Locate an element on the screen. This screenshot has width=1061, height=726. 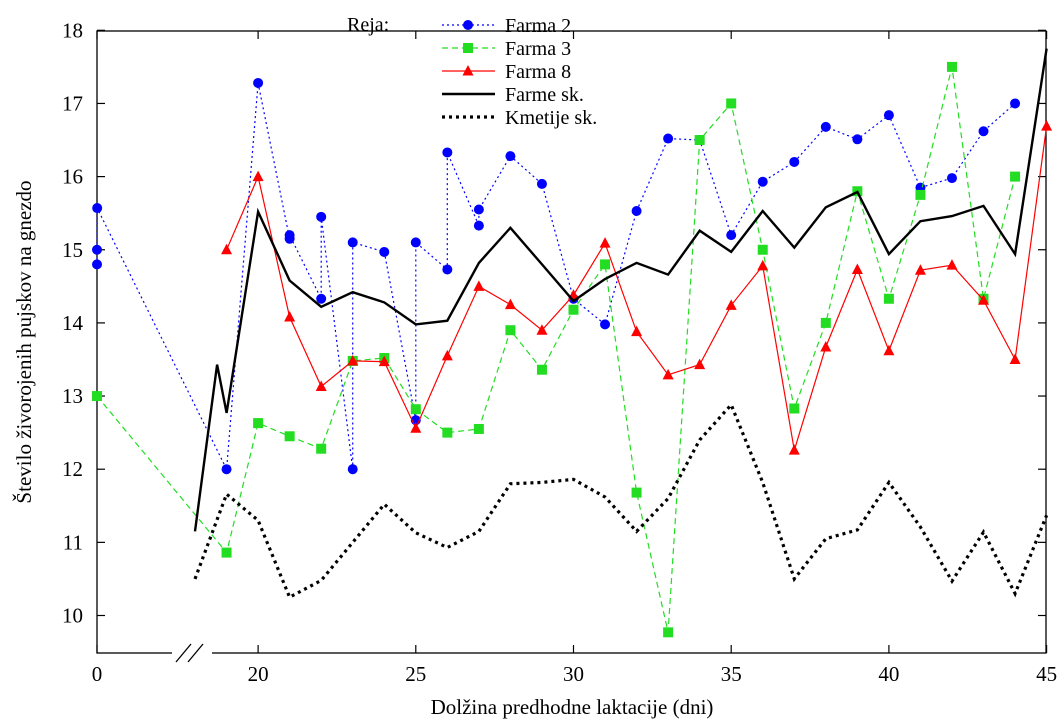
legend-label: Farma 2 is located at coordinates (538, 26).